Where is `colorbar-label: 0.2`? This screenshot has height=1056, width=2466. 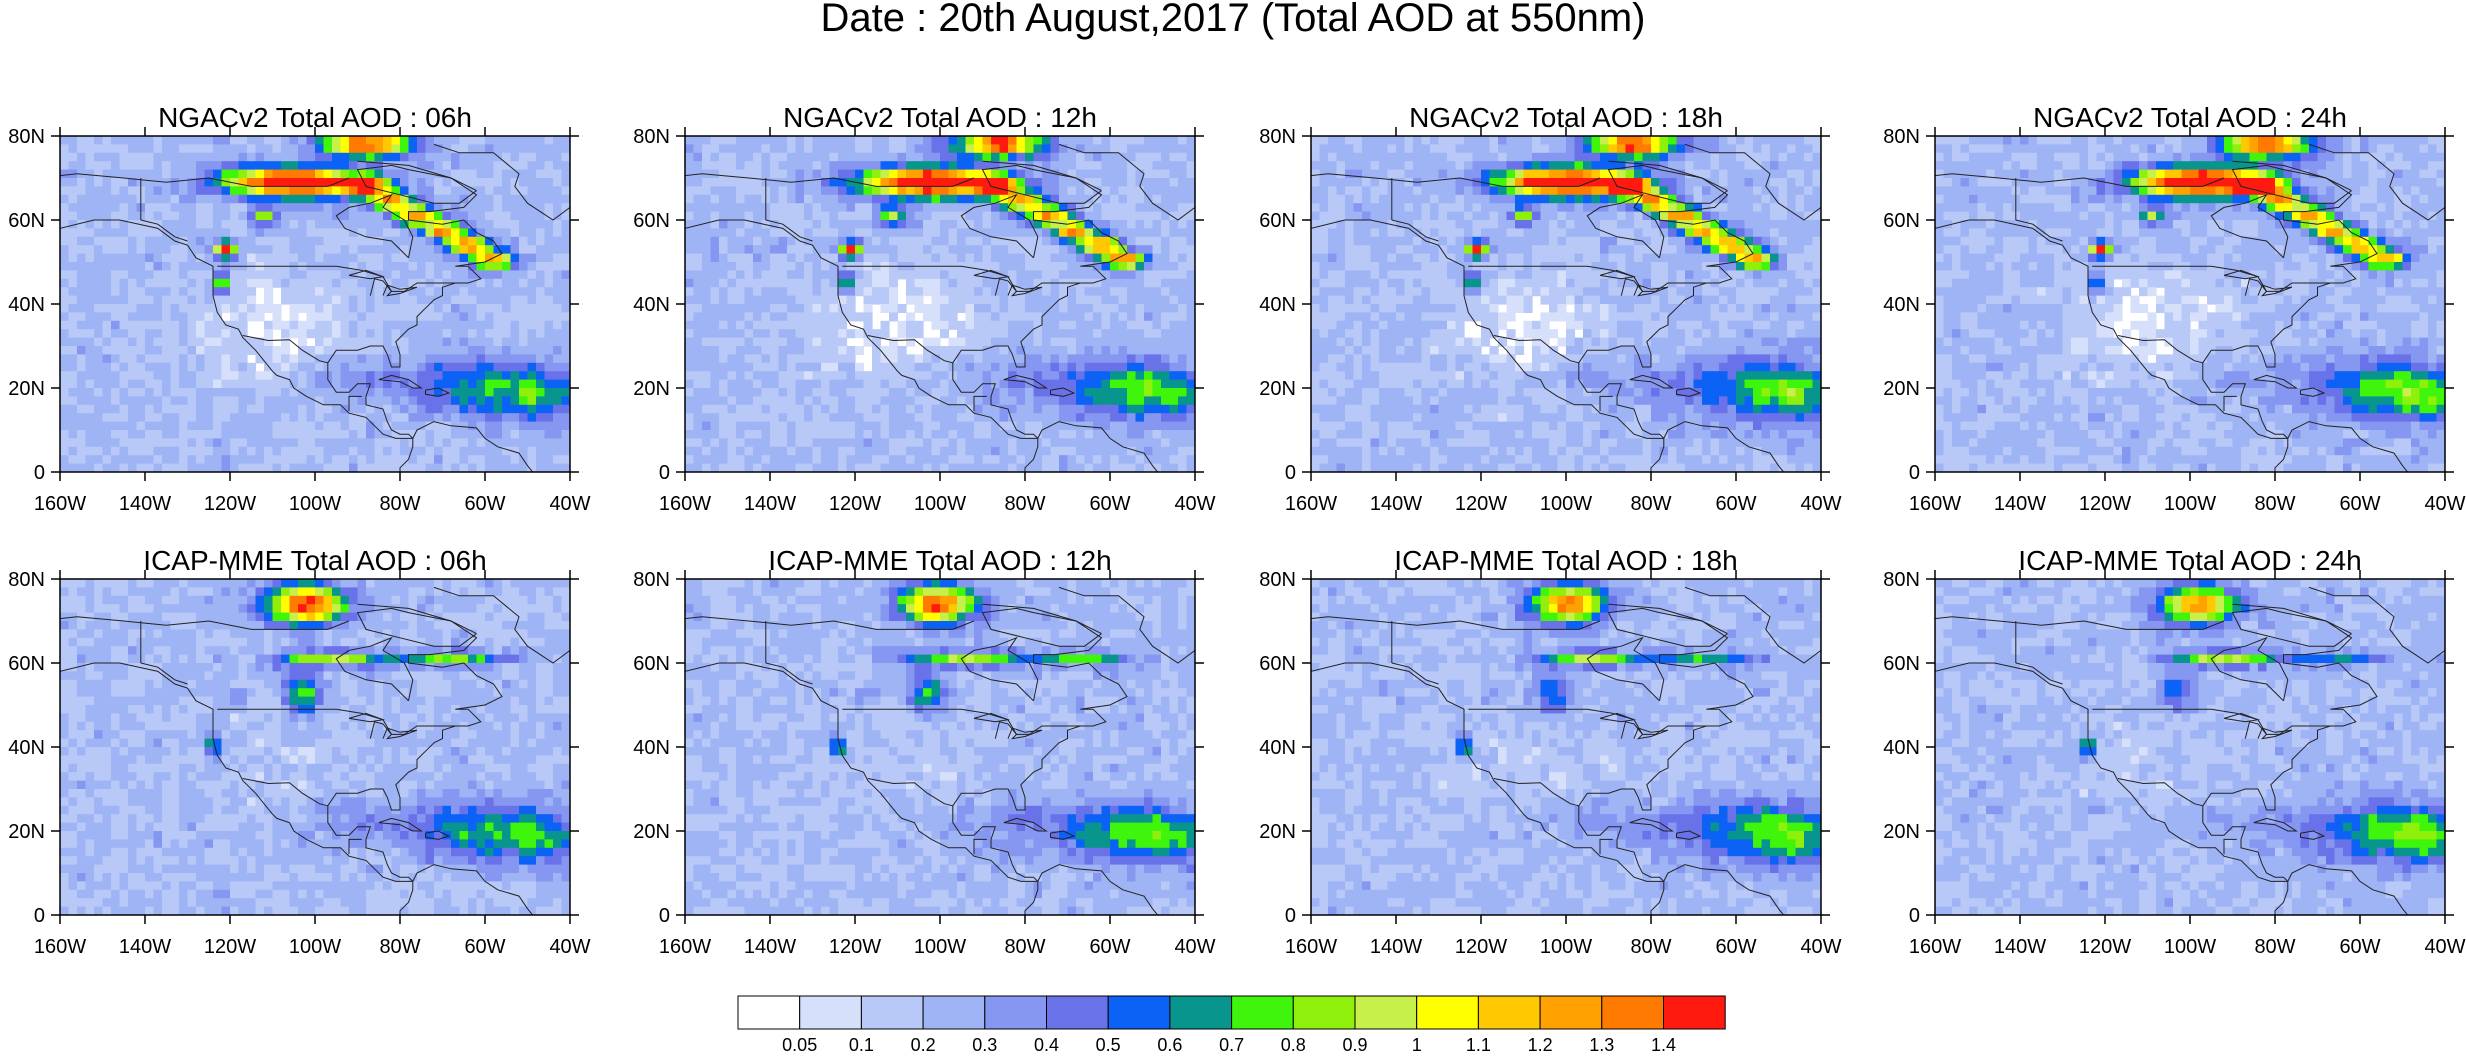 colorbar-label: 0.2 is located at coordinates (923, 1045).